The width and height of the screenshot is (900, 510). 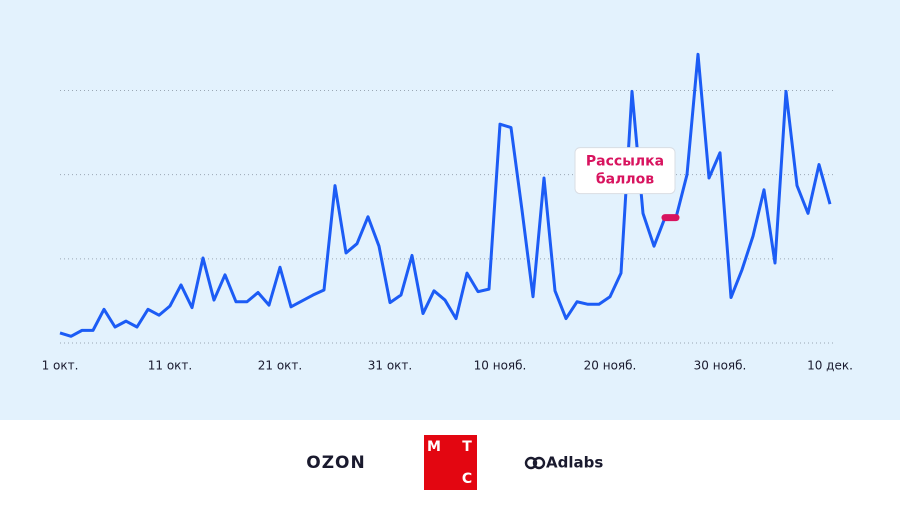 What do you see at coordinates (500, 366) in the screenshot?
I see `x-tick-label: 10 нояб.` at bounding box center [500, 366].